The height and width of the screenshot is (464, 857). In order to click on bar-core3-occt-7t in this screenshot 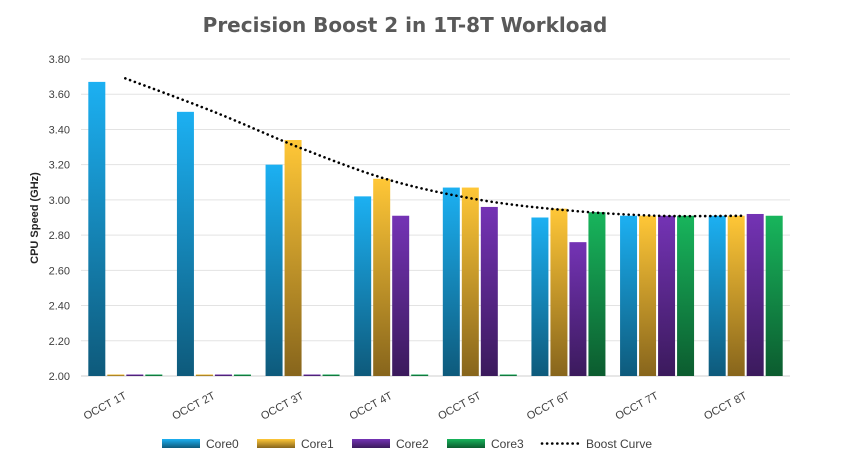, I will do `click(686, 295)`.